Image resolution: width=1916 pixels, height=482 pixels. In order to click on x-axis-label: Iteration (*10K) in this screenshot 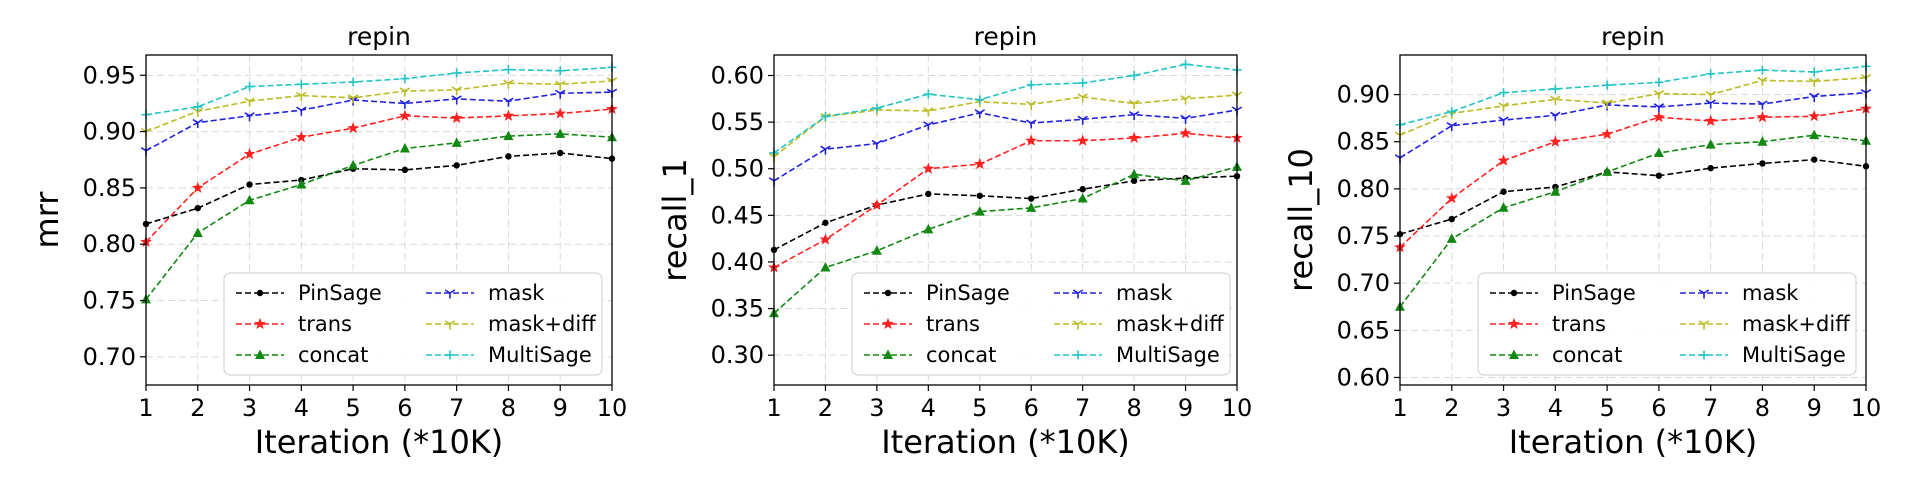, I will do `click(1633, 442)`.